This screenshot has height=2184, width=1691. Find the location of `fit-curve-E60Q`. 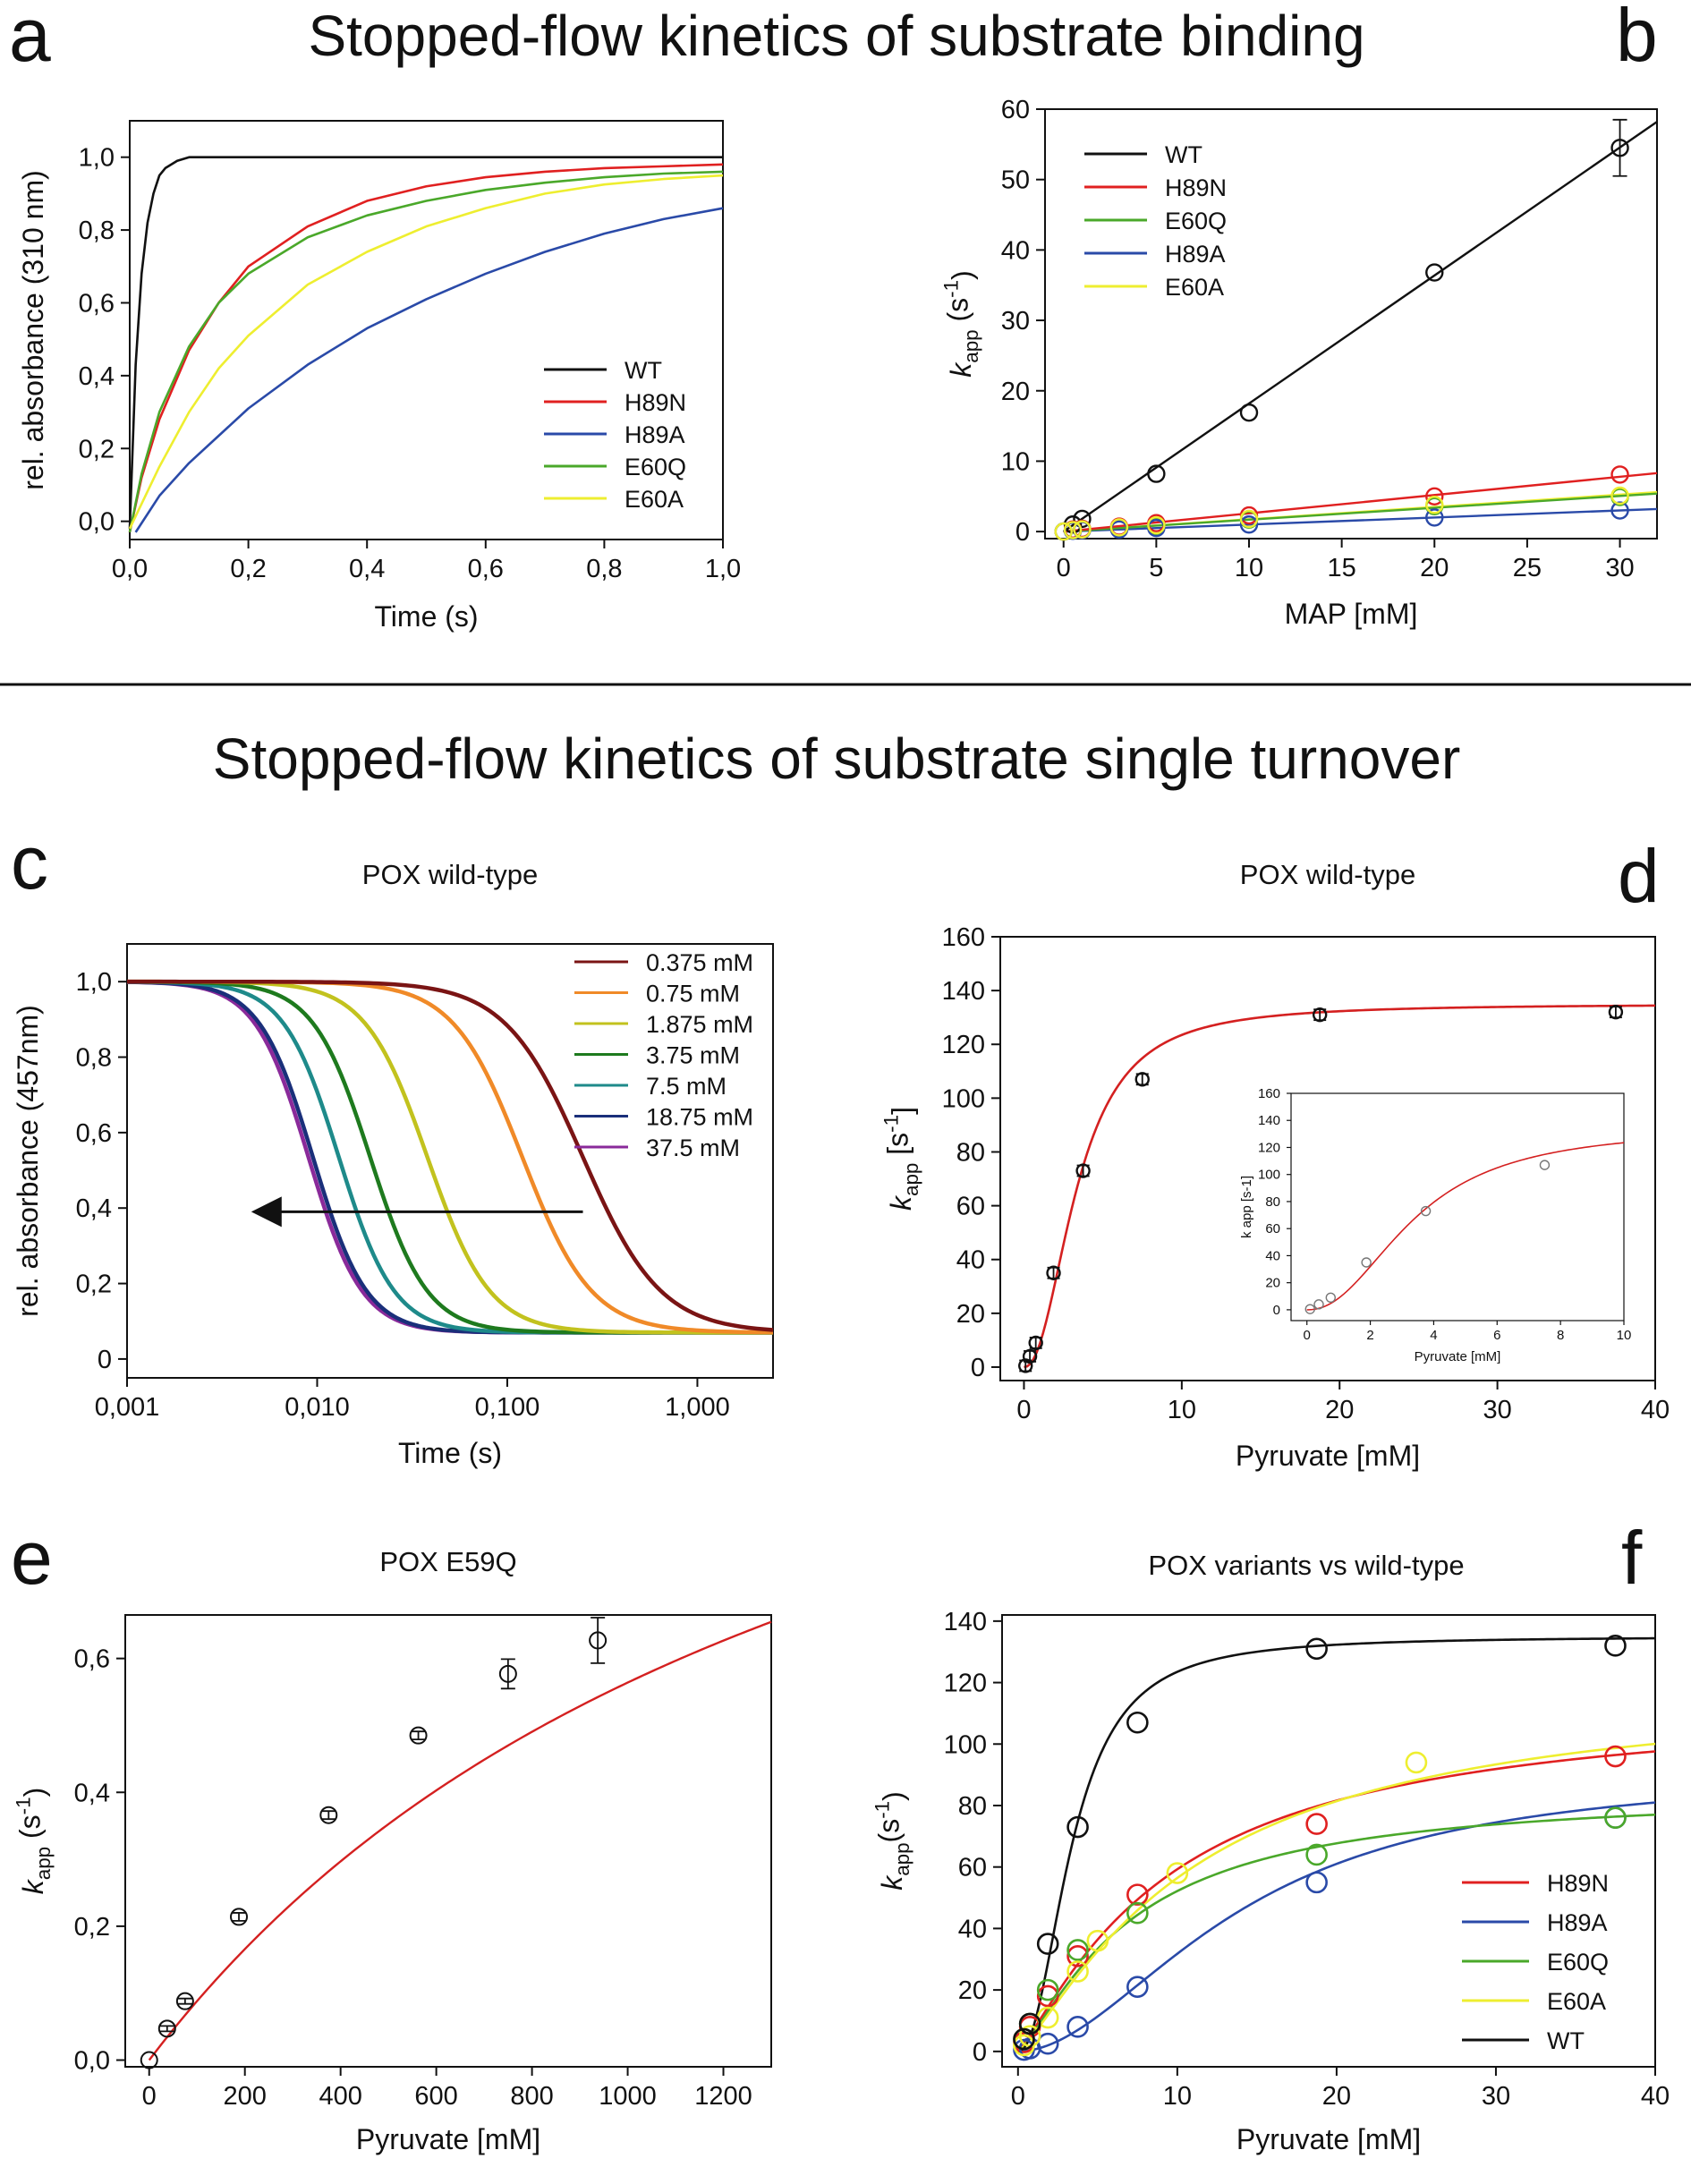

fit-curve-E60Q is located at coordinates (1336, 1932).